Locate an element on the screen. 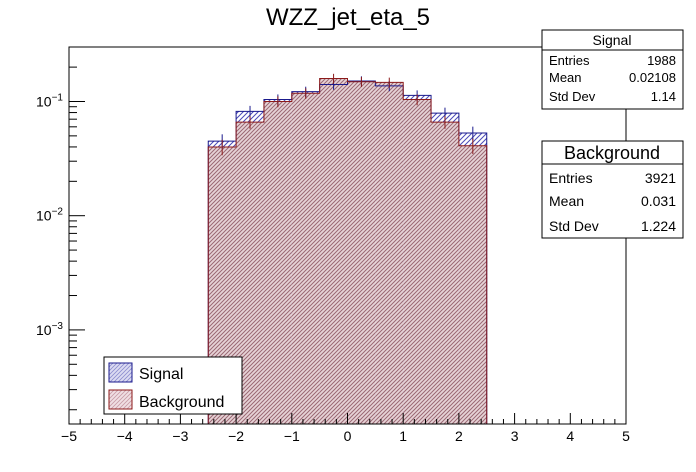 This screenshot has height=472, width=696. legend: Signal Background is located at coordinates (173, 385).